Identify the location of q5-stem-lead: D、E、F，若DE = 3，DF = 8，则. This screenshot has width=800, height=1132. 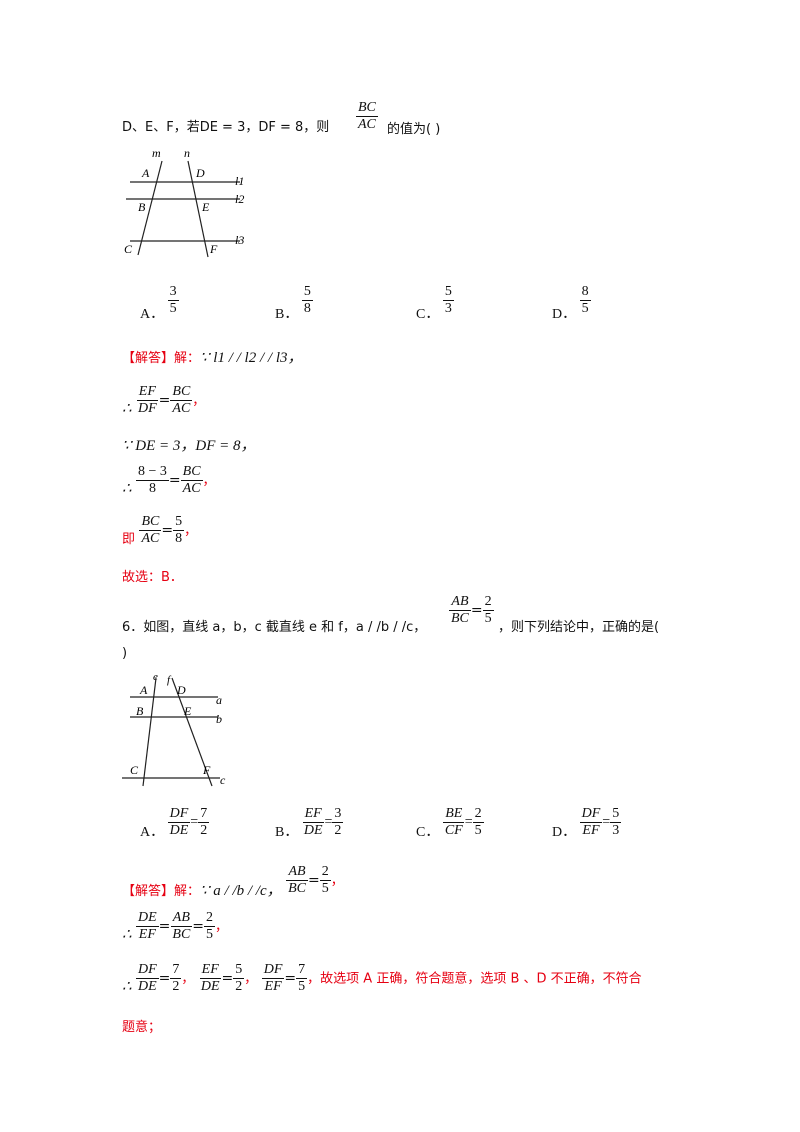
(226, 127).